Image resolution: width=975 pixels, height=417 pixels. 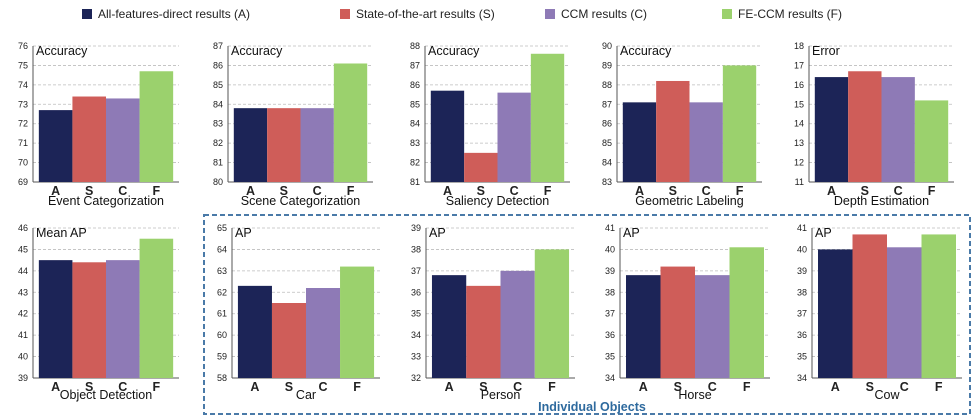 I want to click on y-tick-label: 15, so click(x=799, y=104).